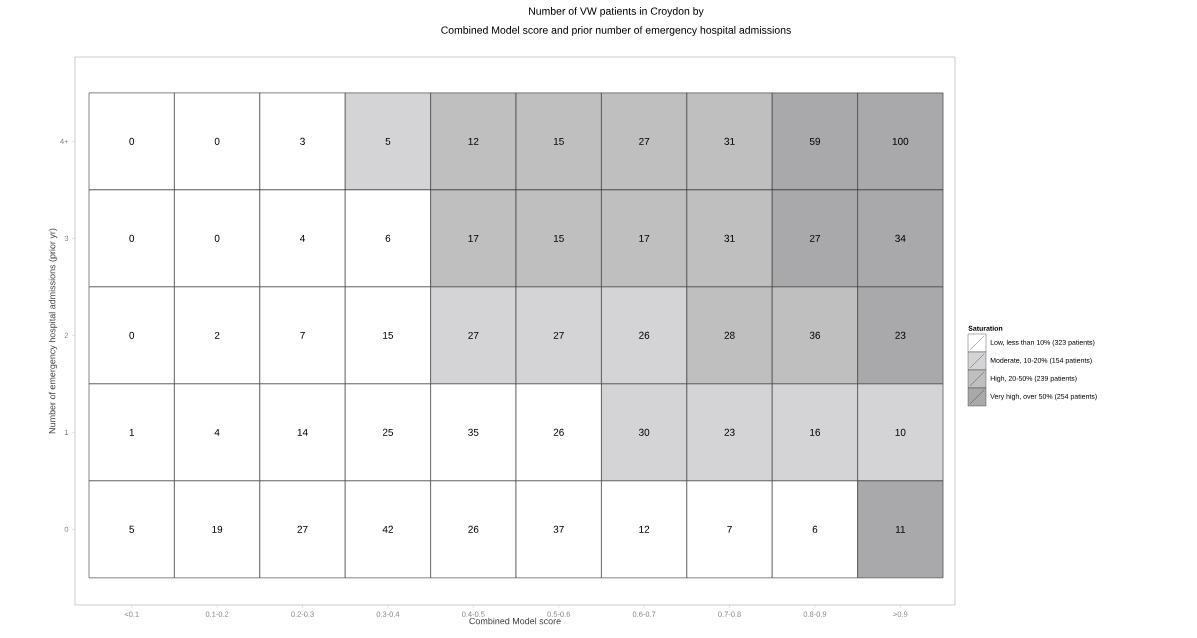  Describe the element at coordinates (132, 432) in the screenshot. I see `data-label: 1` at that location.